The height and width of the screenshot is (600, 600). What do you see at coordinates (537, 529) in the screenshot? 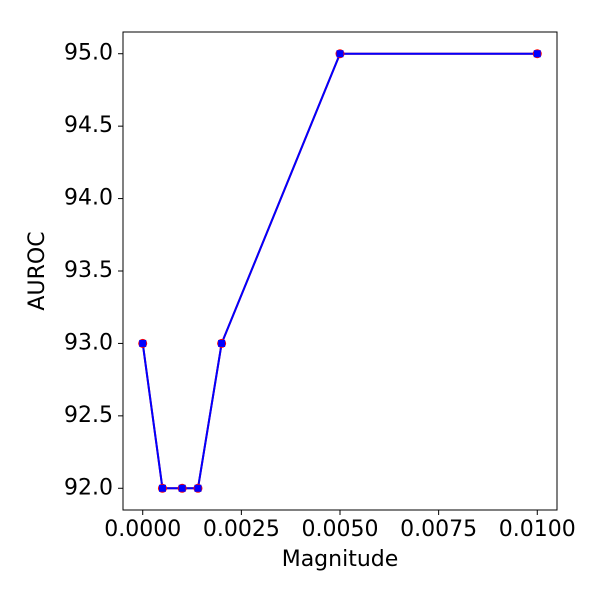
I see `x-tick-label: 0.0100` at bounding box center [537, 529].